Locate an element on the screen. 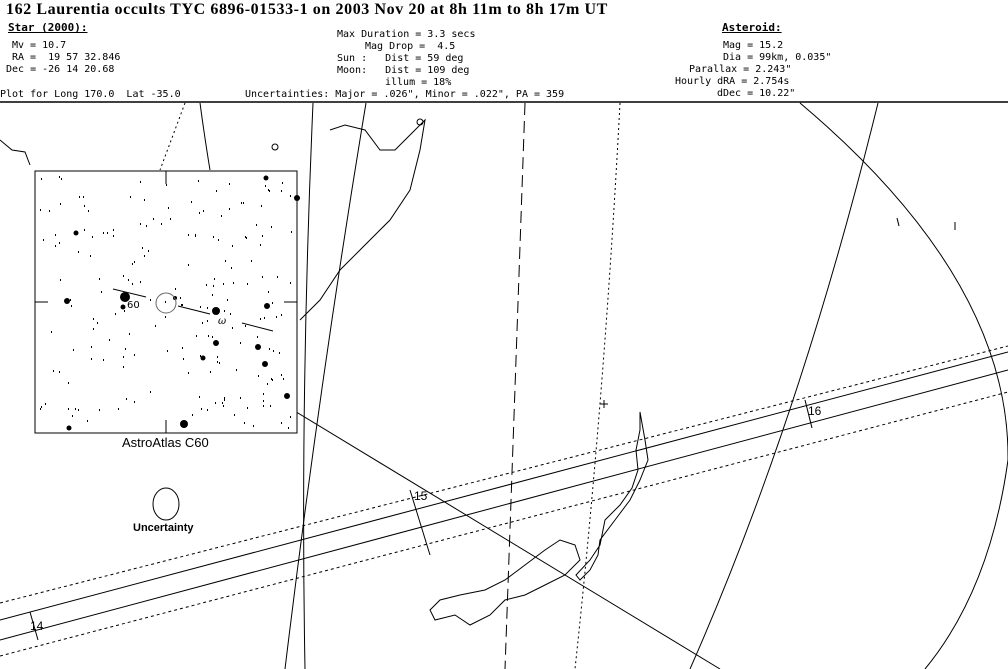 The width and height of the screenshot is (1008, 669). asteroid-parallax: Parallax = 2.243" is located at coordinates (740, 69).